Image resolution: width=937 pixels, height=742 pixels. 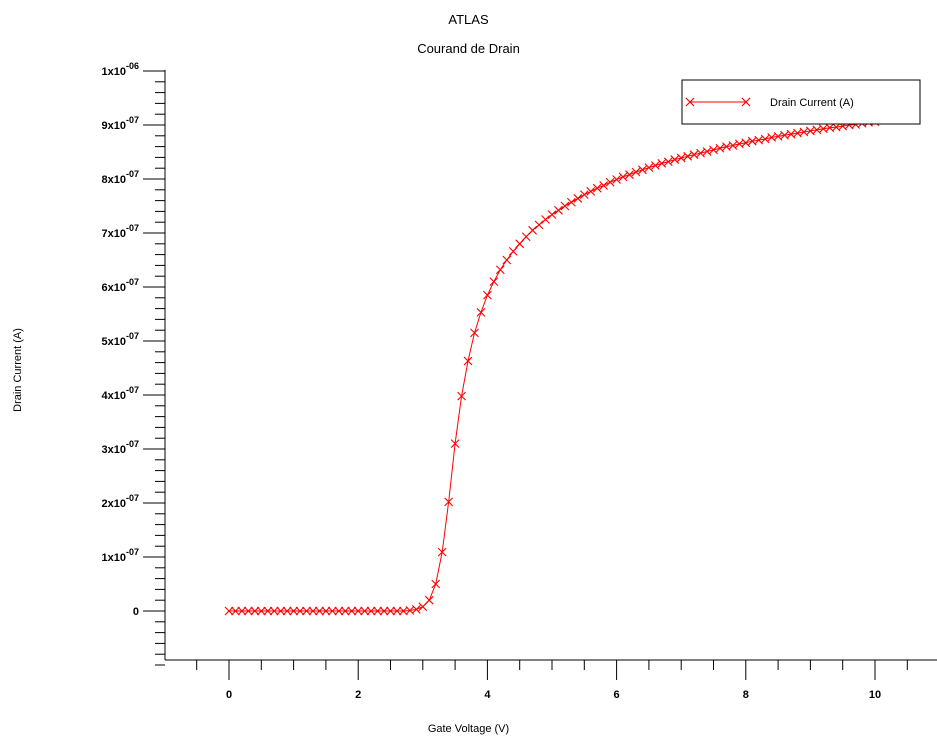 I want to click on y-tick-label: 3x10-07, so click(x=121, y=447).